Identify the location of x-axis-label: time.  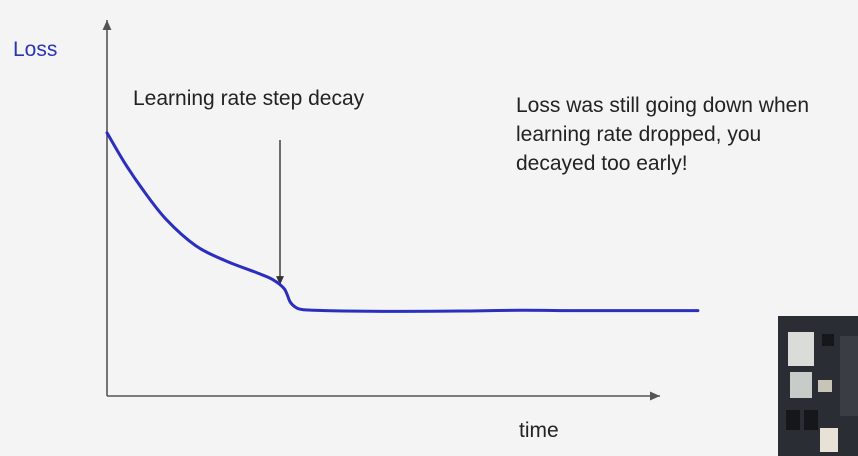
(539, 430).